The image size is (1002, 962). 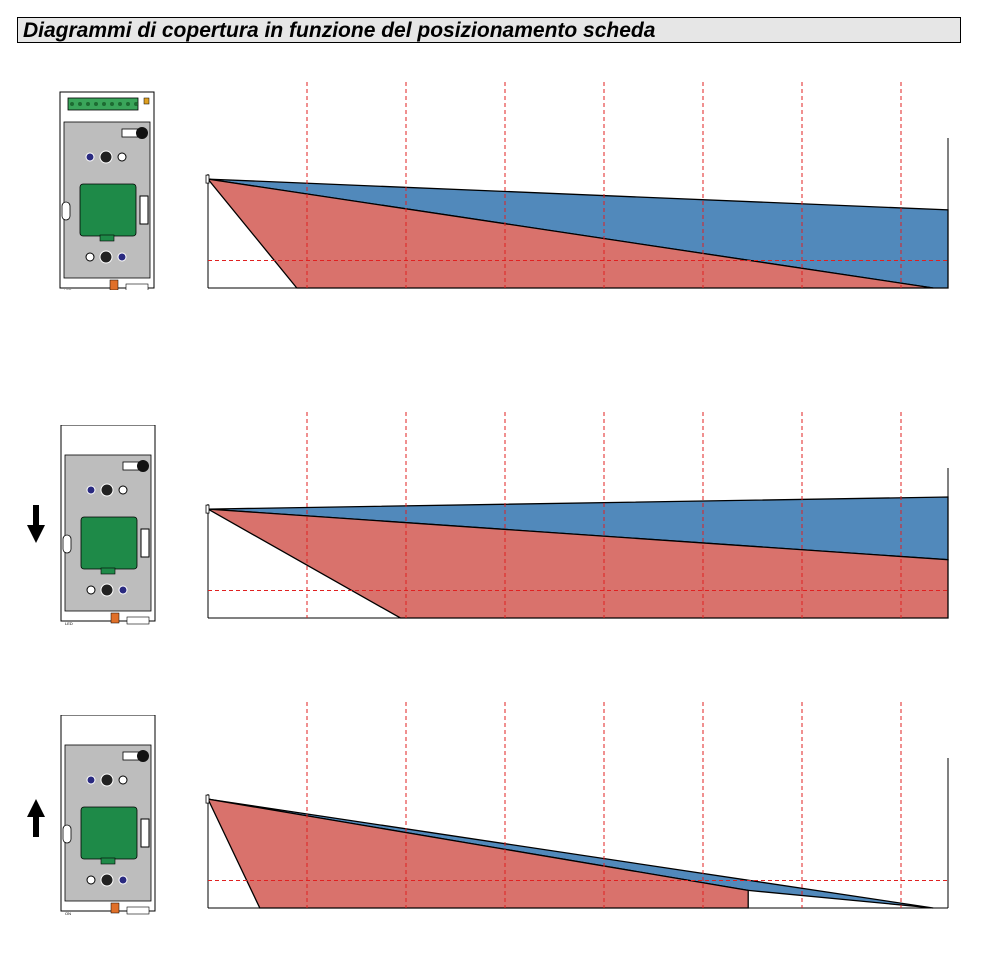 I want to click on arrow-up-icon, so click(x=36, y=808).